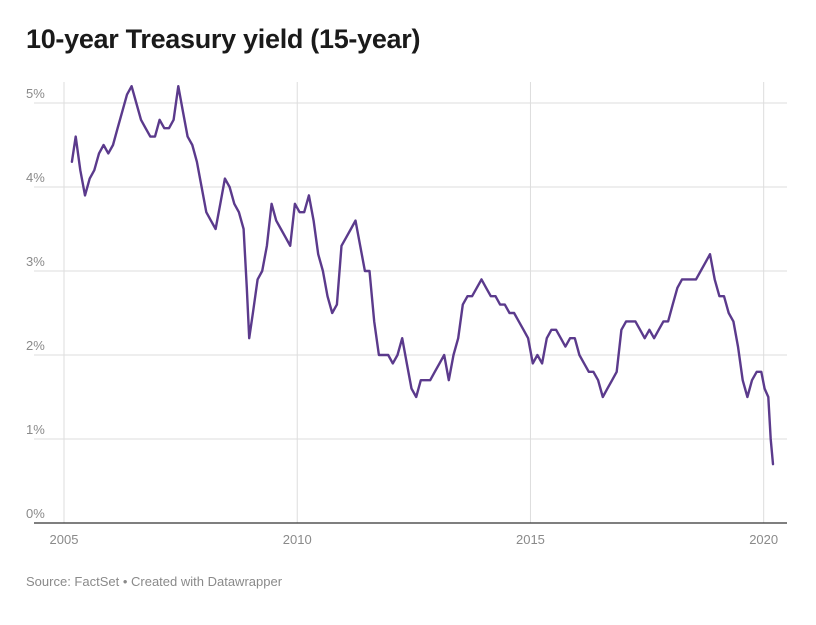 Image resolution: width=816 pixels, height=625 pixels. I want to click on x-tick-label: 2015, so click(530, 539).